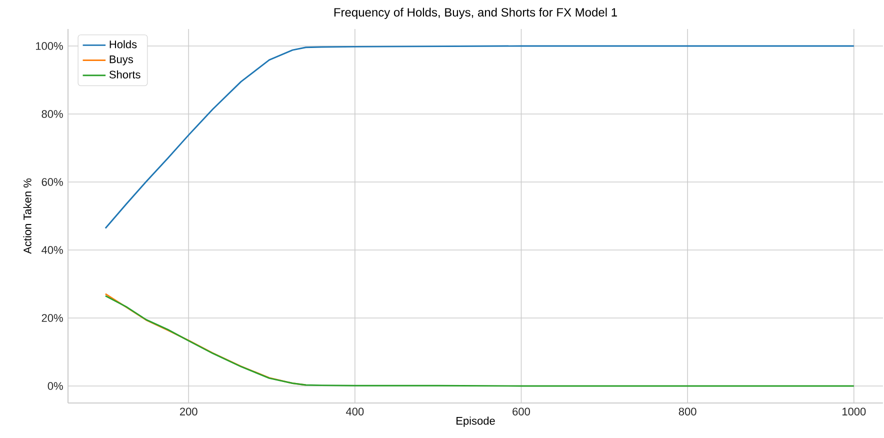 The width and height of the screenshot is (884, 438). Describe the element at coordinates (122, 61) in the screenshot. I see `legend-label: Buys` at that location.